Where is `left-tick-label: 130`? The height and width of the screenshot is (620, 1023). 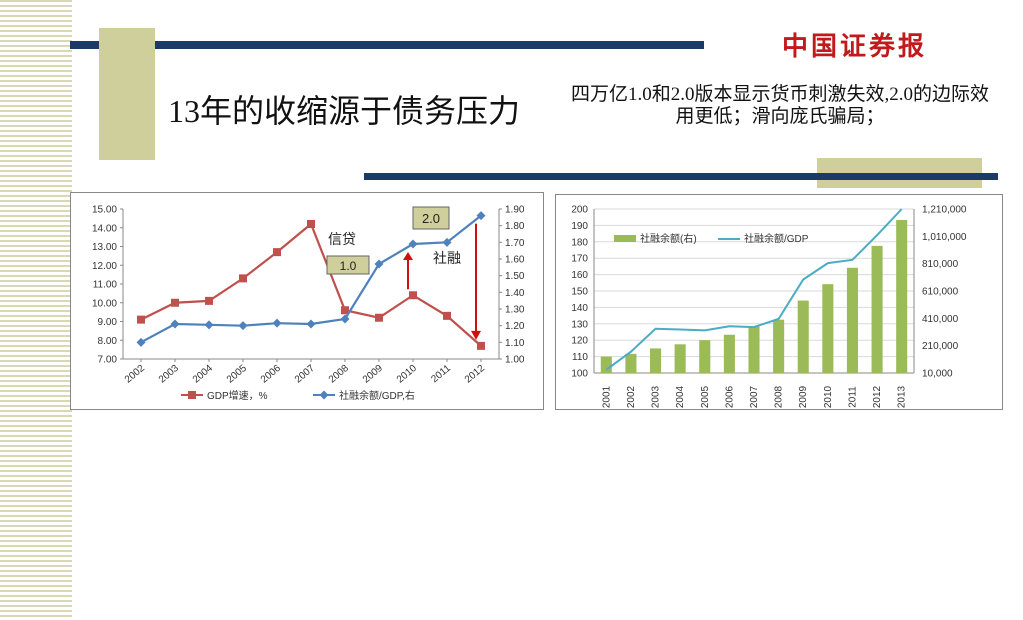 left-tick-label: 130 is located at coordinates (579, 324).